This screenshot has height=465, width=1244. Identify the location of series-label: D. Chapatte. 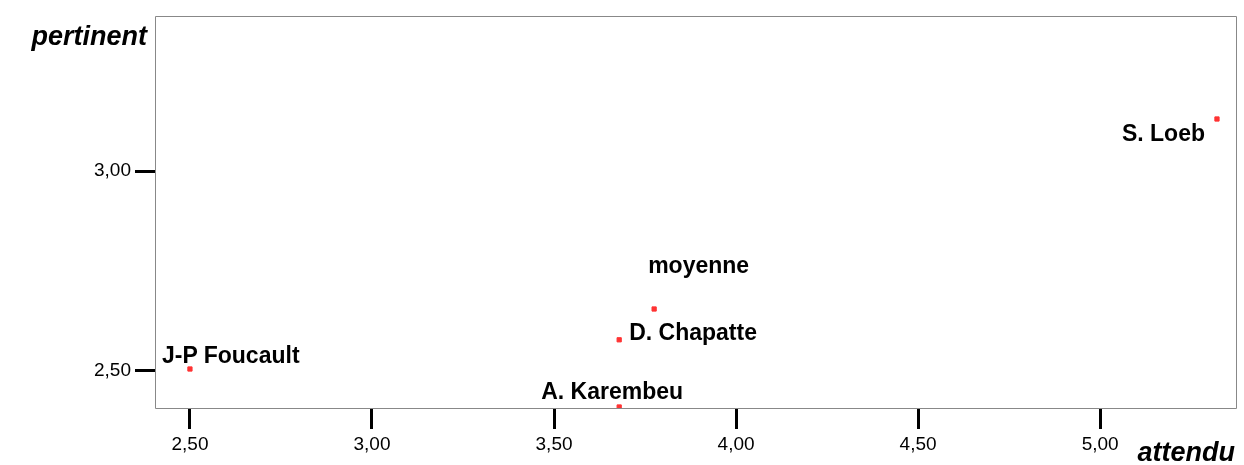
(693, 332).